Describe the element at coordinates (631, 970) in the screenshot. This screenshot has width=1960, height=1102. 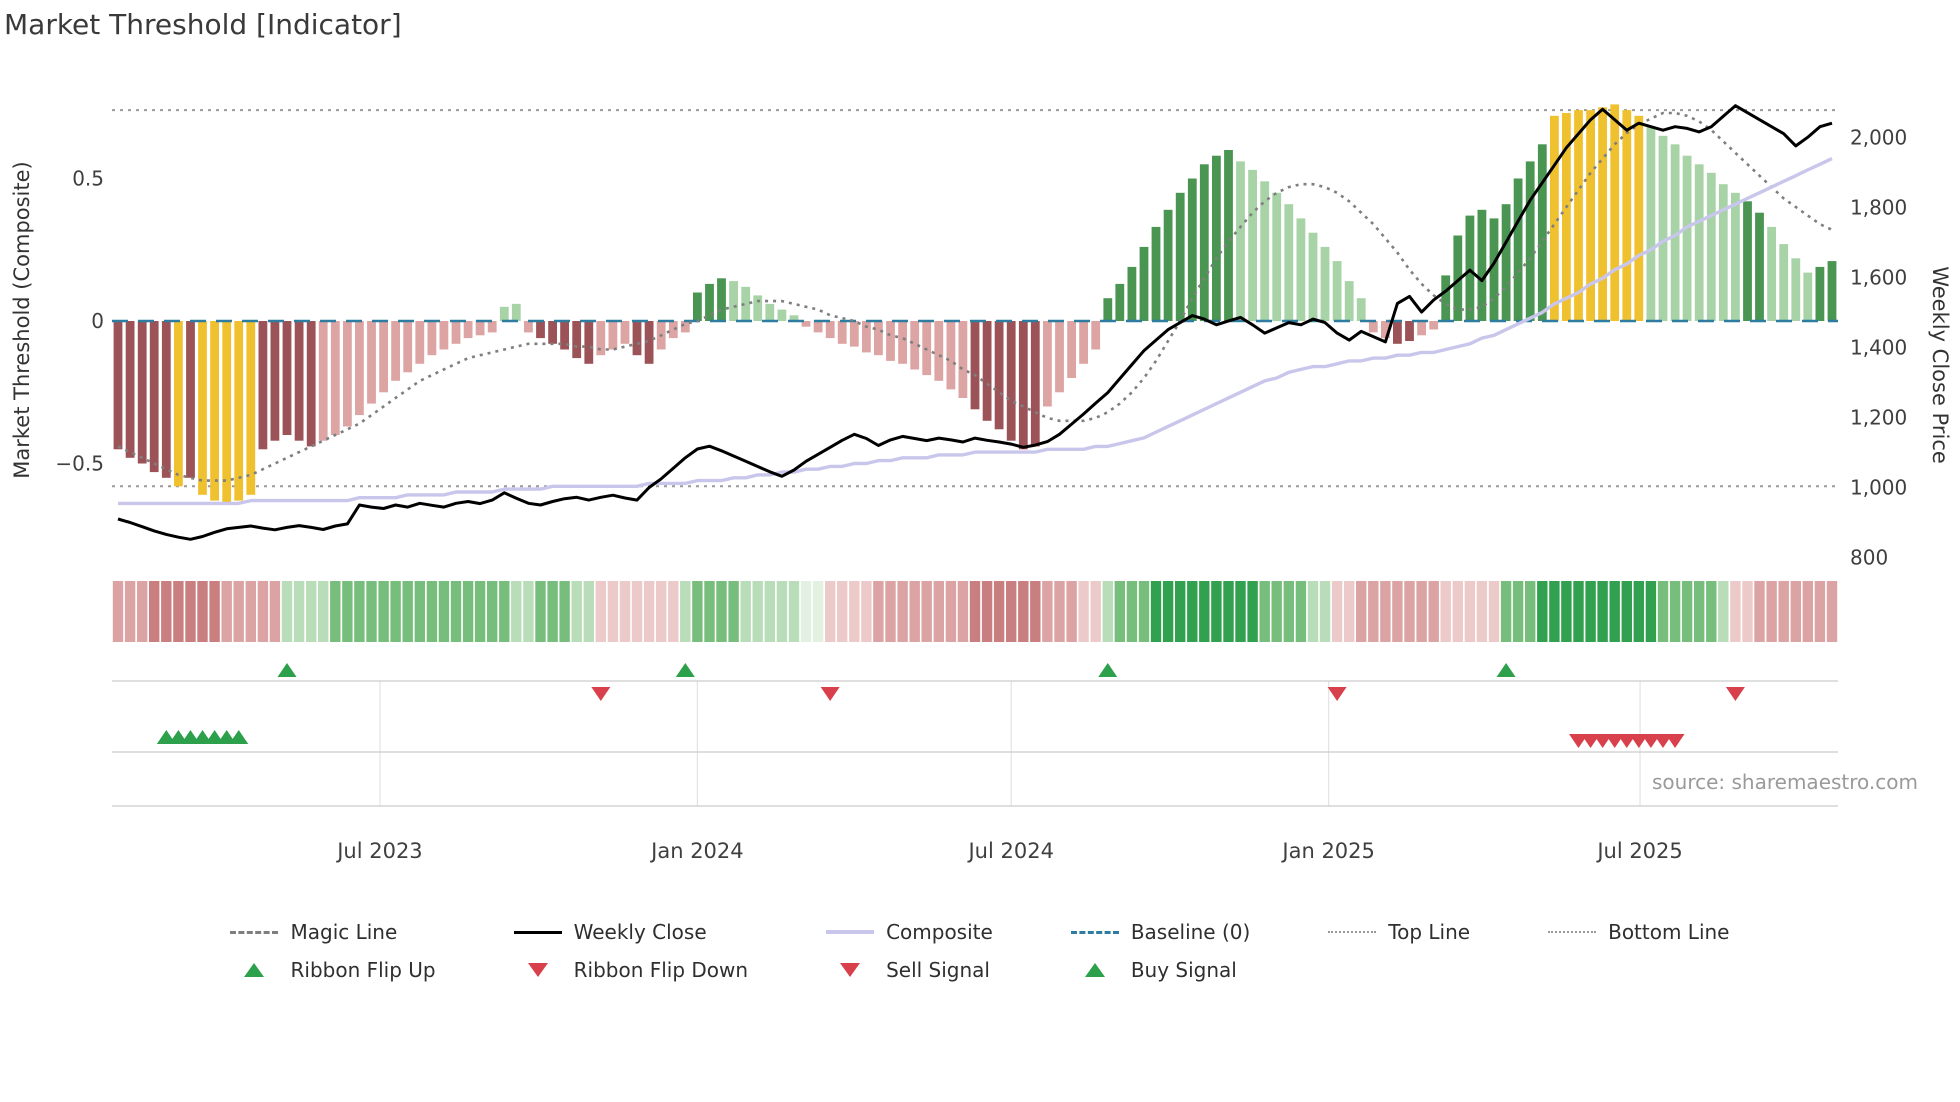
I see `legend-item-ribbon-flip-down: Ribbon Flip Down` at that location.